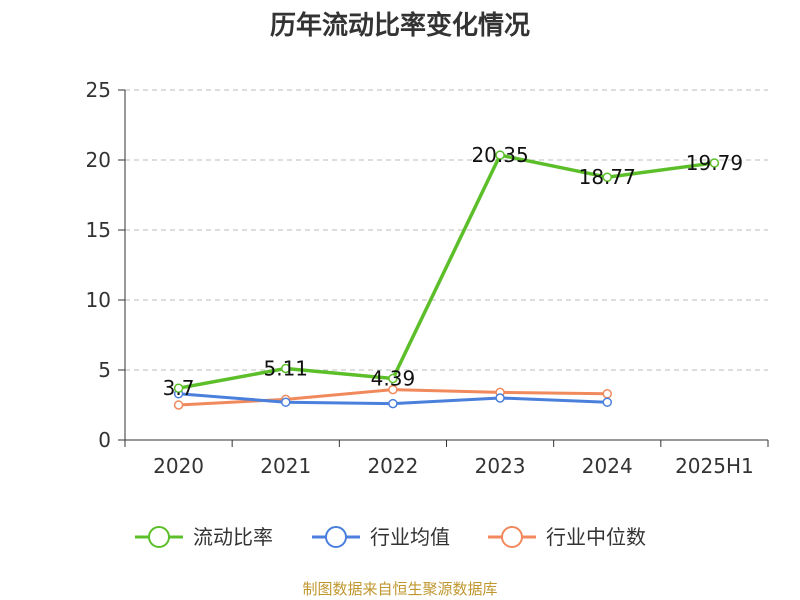 This screenshot has width=800, height=600. What do you see at coordinates (285, 466) in the screenshot?
I see `x-tick-label: 2021` at bounding box center [285, 466].